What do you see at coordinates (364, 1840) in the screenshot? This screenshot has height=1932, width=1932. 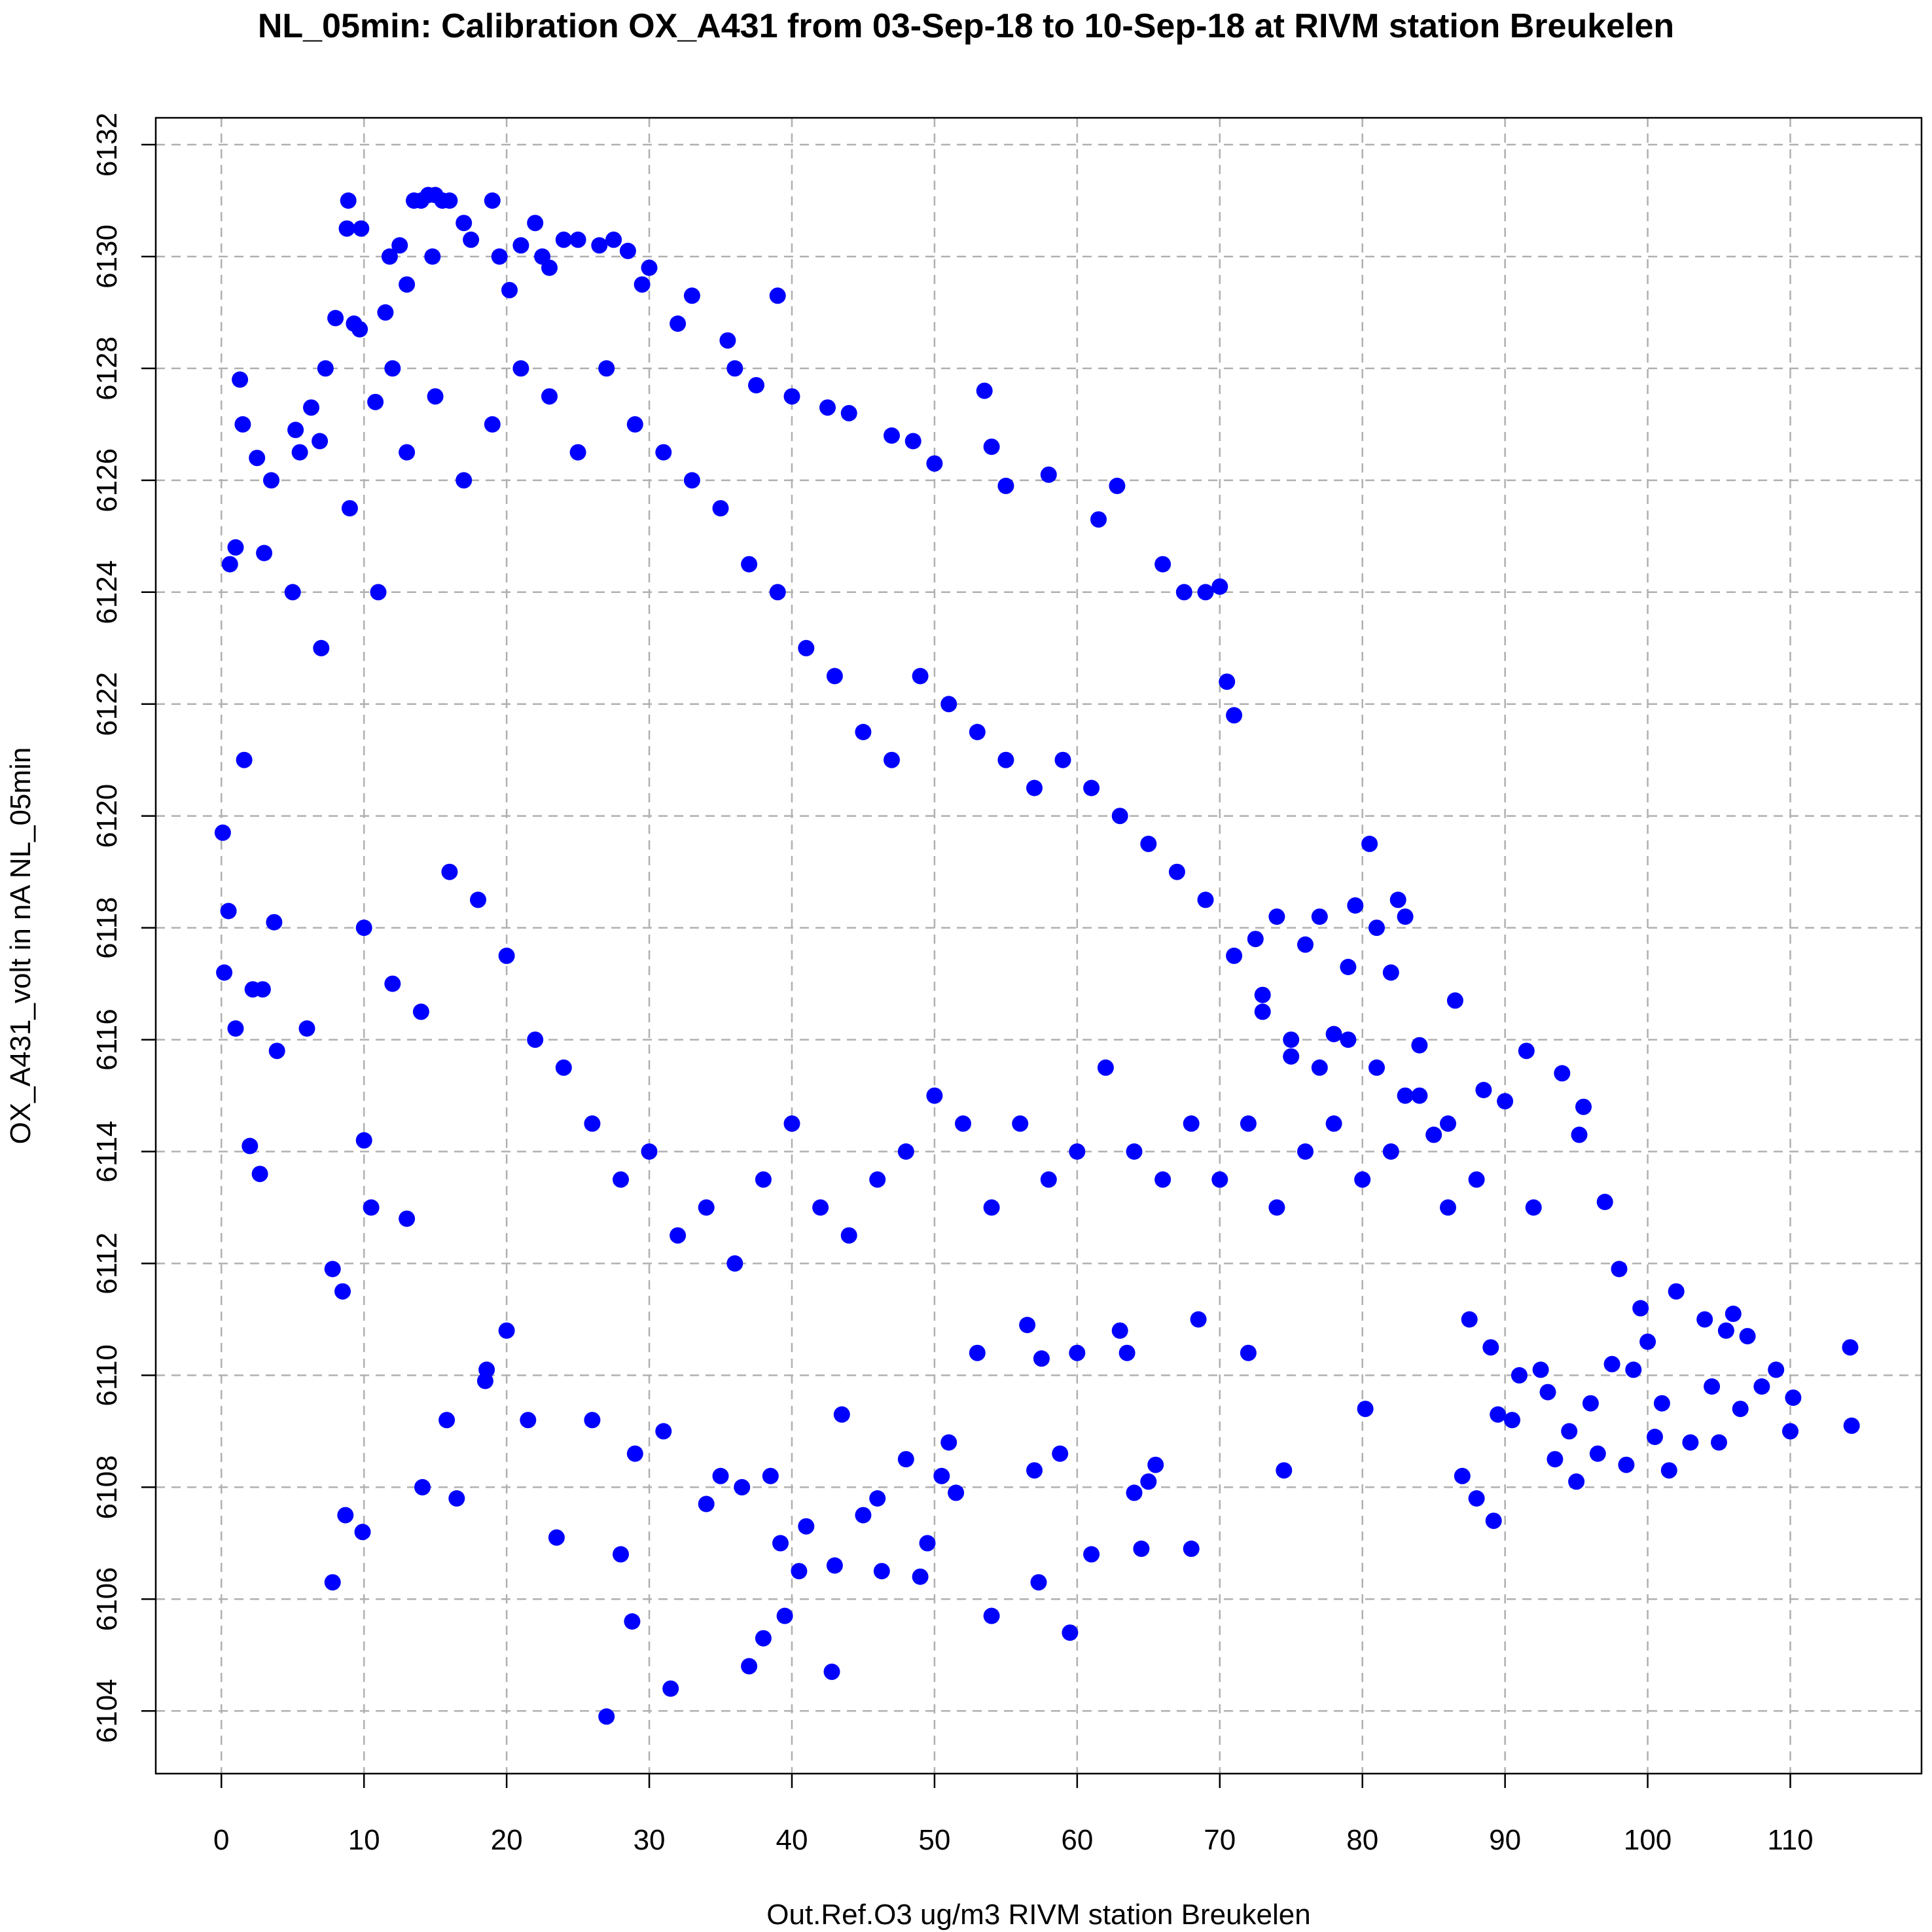 I see `x-tick-label: 10` at bounding box center [364, 1840].